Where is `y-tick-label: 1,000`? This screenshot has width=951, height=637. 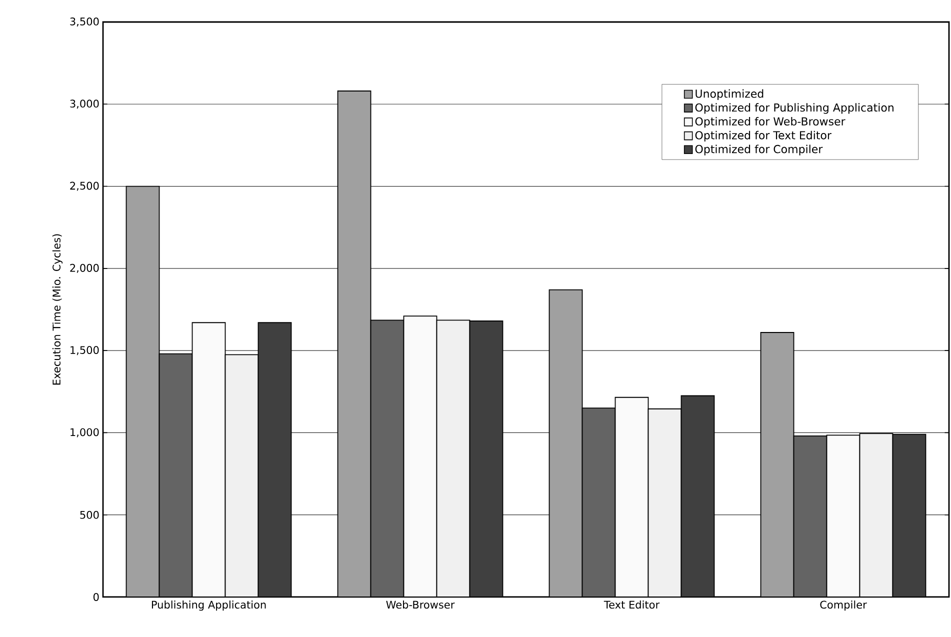 y-tick-label: 1,000 is located at coordinates (84, 433).